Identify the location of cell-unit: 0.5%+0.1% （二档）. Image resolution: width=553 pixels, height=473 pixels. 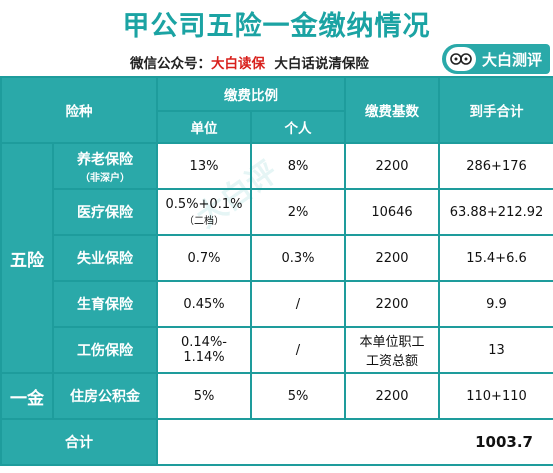
(204, 212).